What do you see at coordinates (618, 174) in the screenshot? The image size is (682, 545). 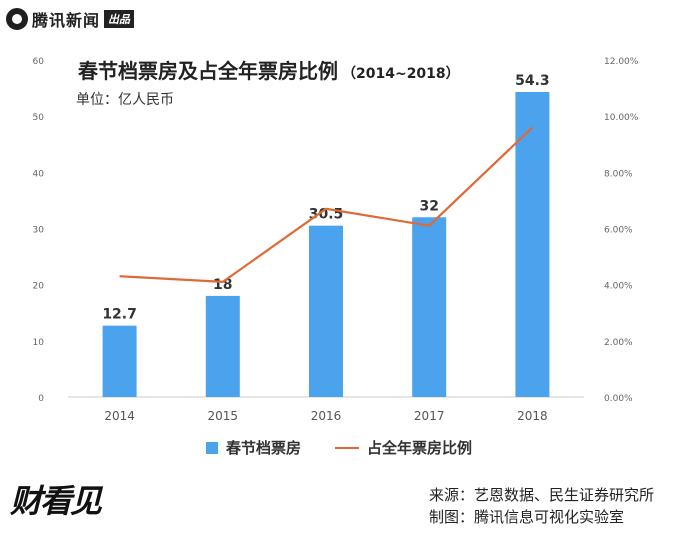 I see `y-right-tick-label: 8.00%` at bounding box center [618, 174].